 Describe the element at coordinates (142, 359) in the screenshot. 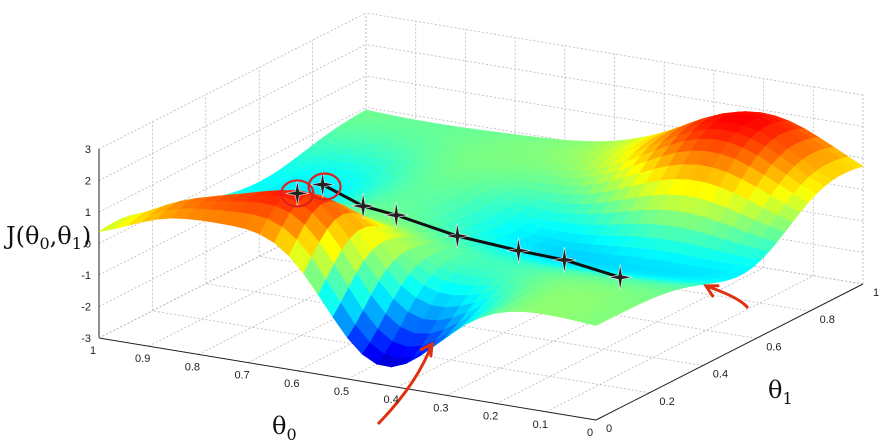

I see `x-tick-label: 0.9` at that location.